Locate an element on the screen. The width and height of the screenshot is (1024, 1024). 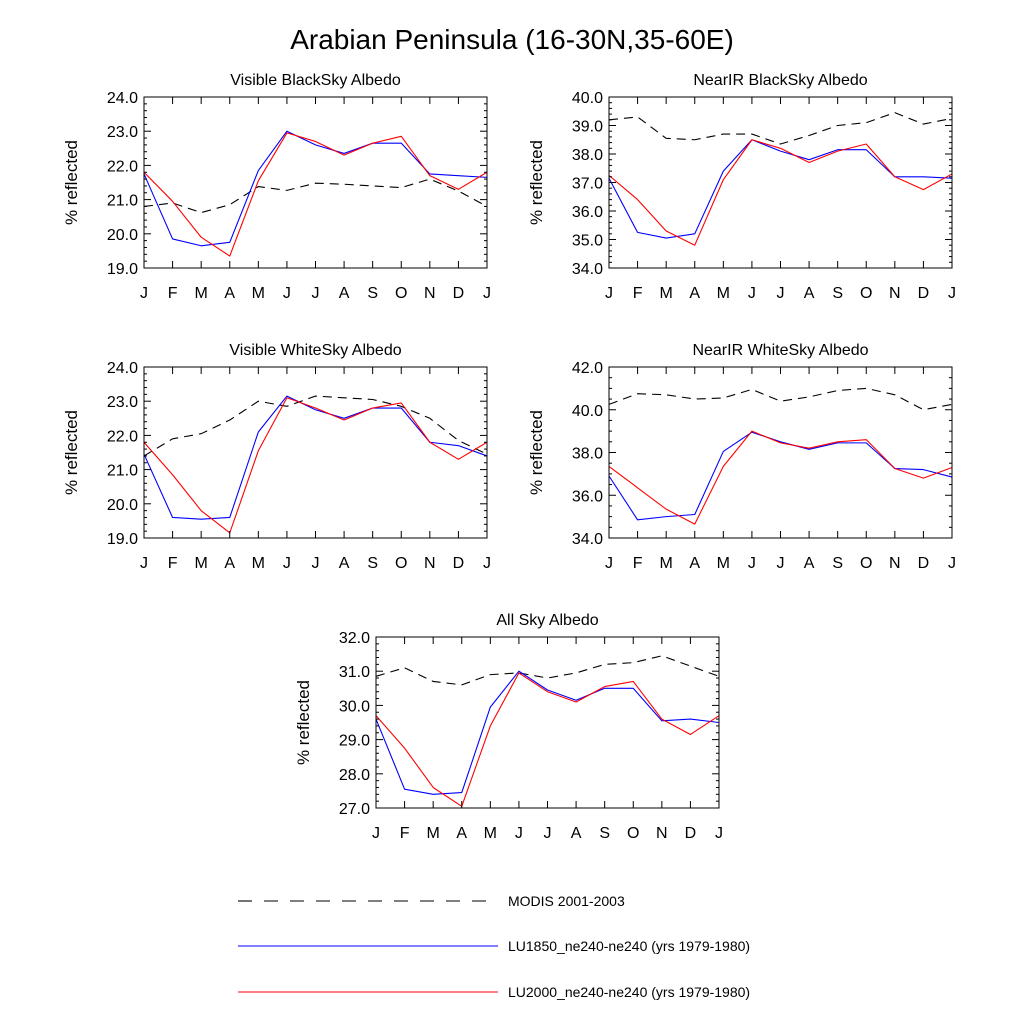
legend-label: LU2000_ne240-ne240 (yrs 1979-1980) is located at coordinates (629, 992).